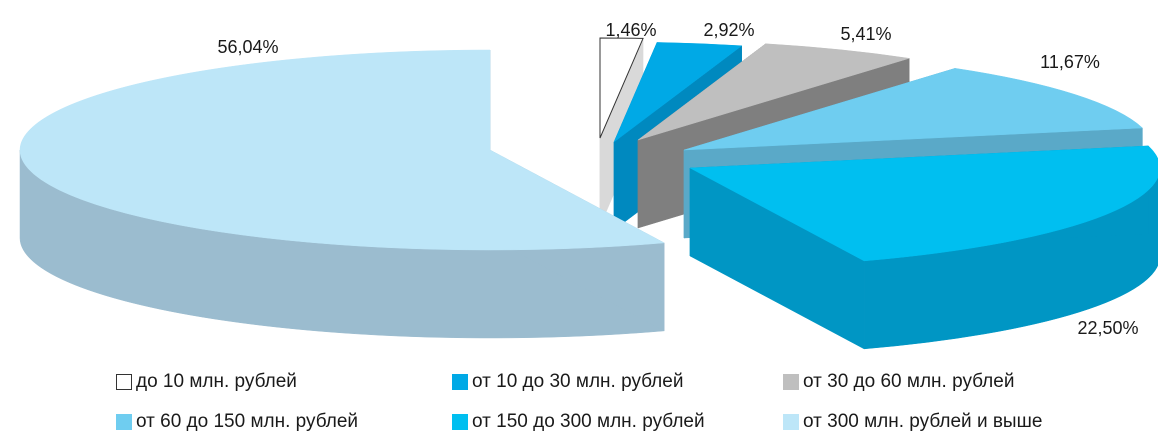 The image size is (1158, 441). I want to click on slice-value-label-3: 5,41%, so click(865, 34).